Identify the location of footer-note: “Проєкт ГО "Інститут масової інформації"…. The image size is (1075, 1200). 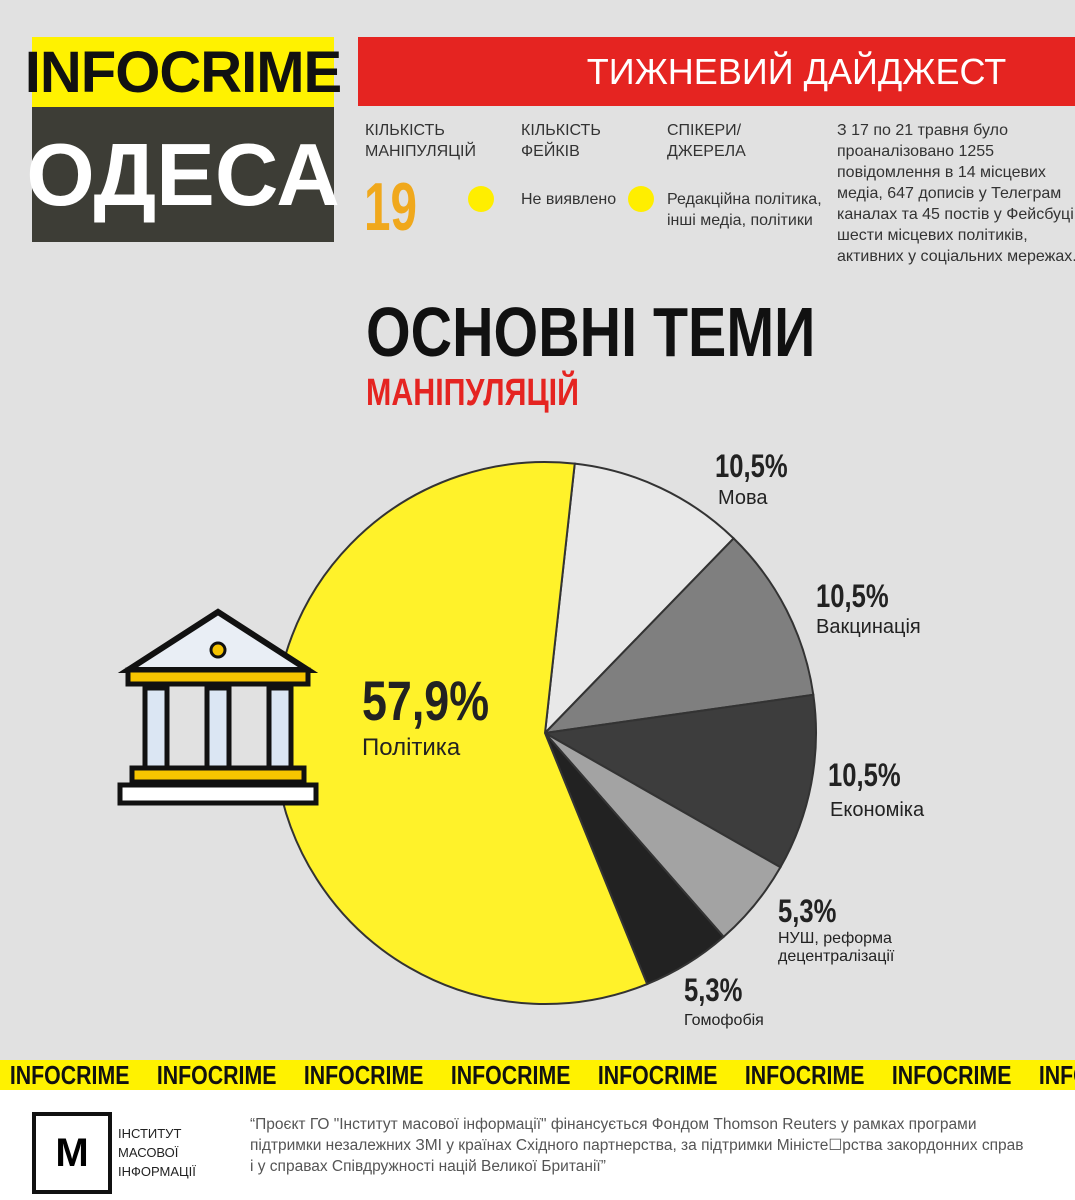
(637, 1145).